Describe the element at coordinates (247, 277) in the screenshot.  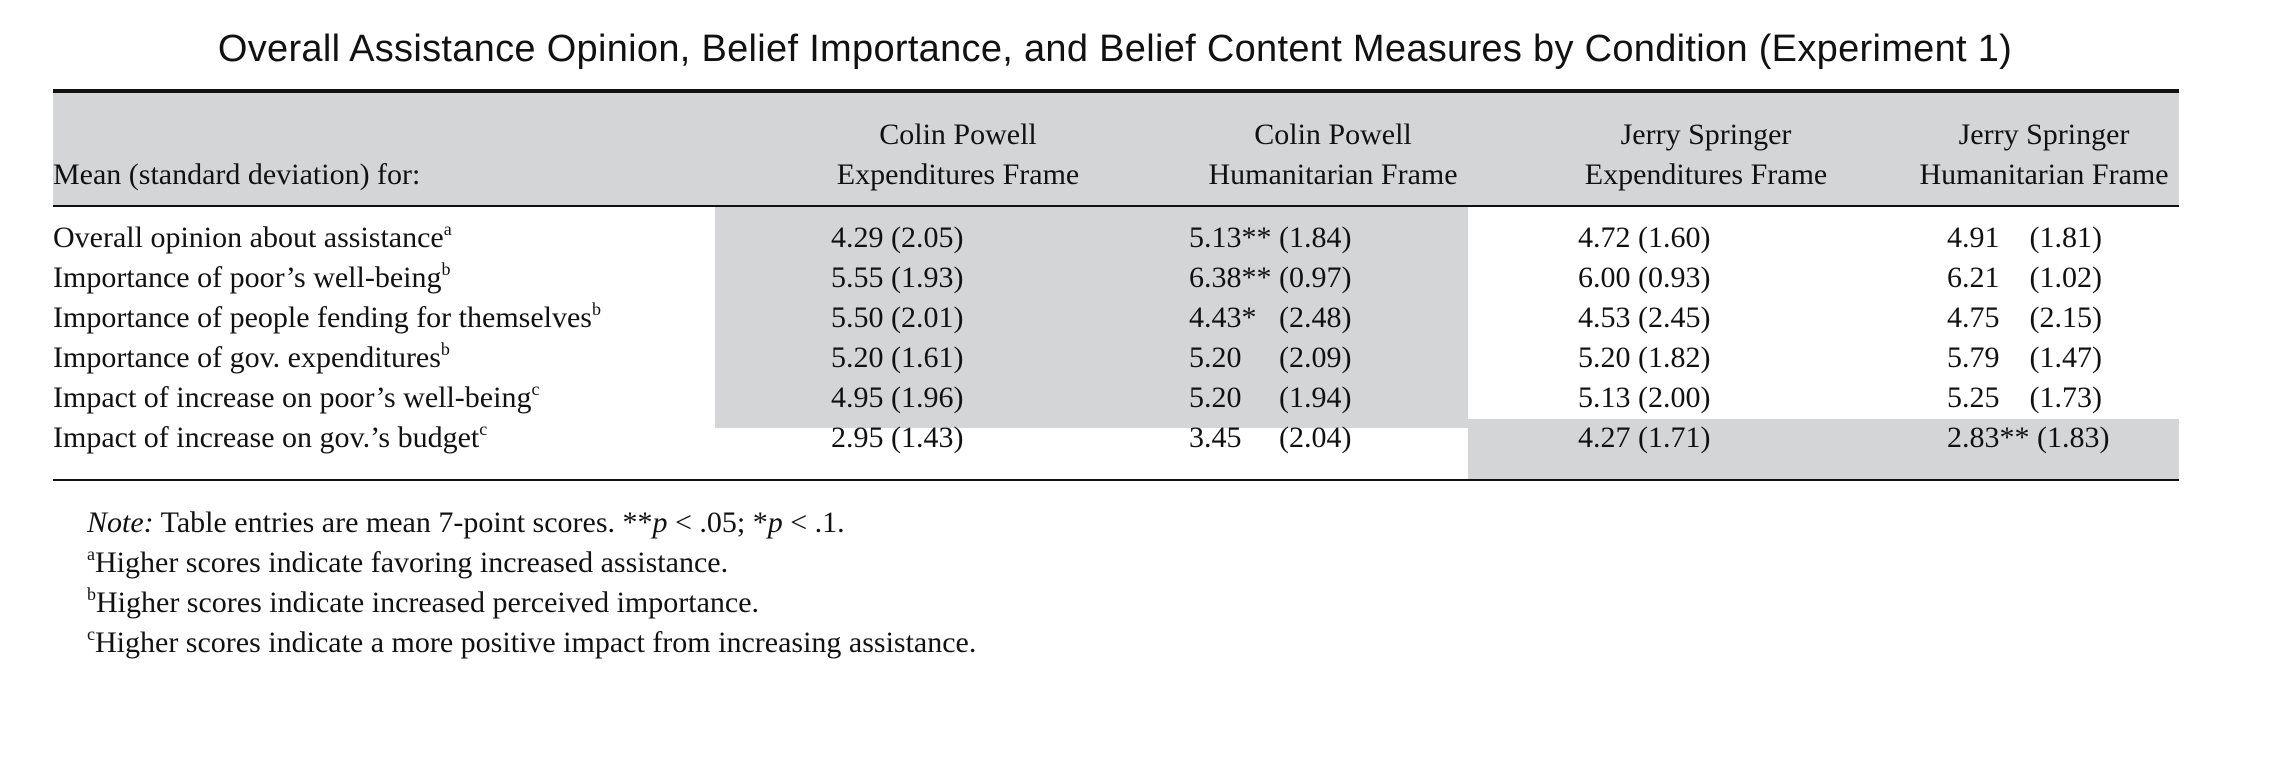
I see `row-label-text: Importance of poor’s well-being` at that location.